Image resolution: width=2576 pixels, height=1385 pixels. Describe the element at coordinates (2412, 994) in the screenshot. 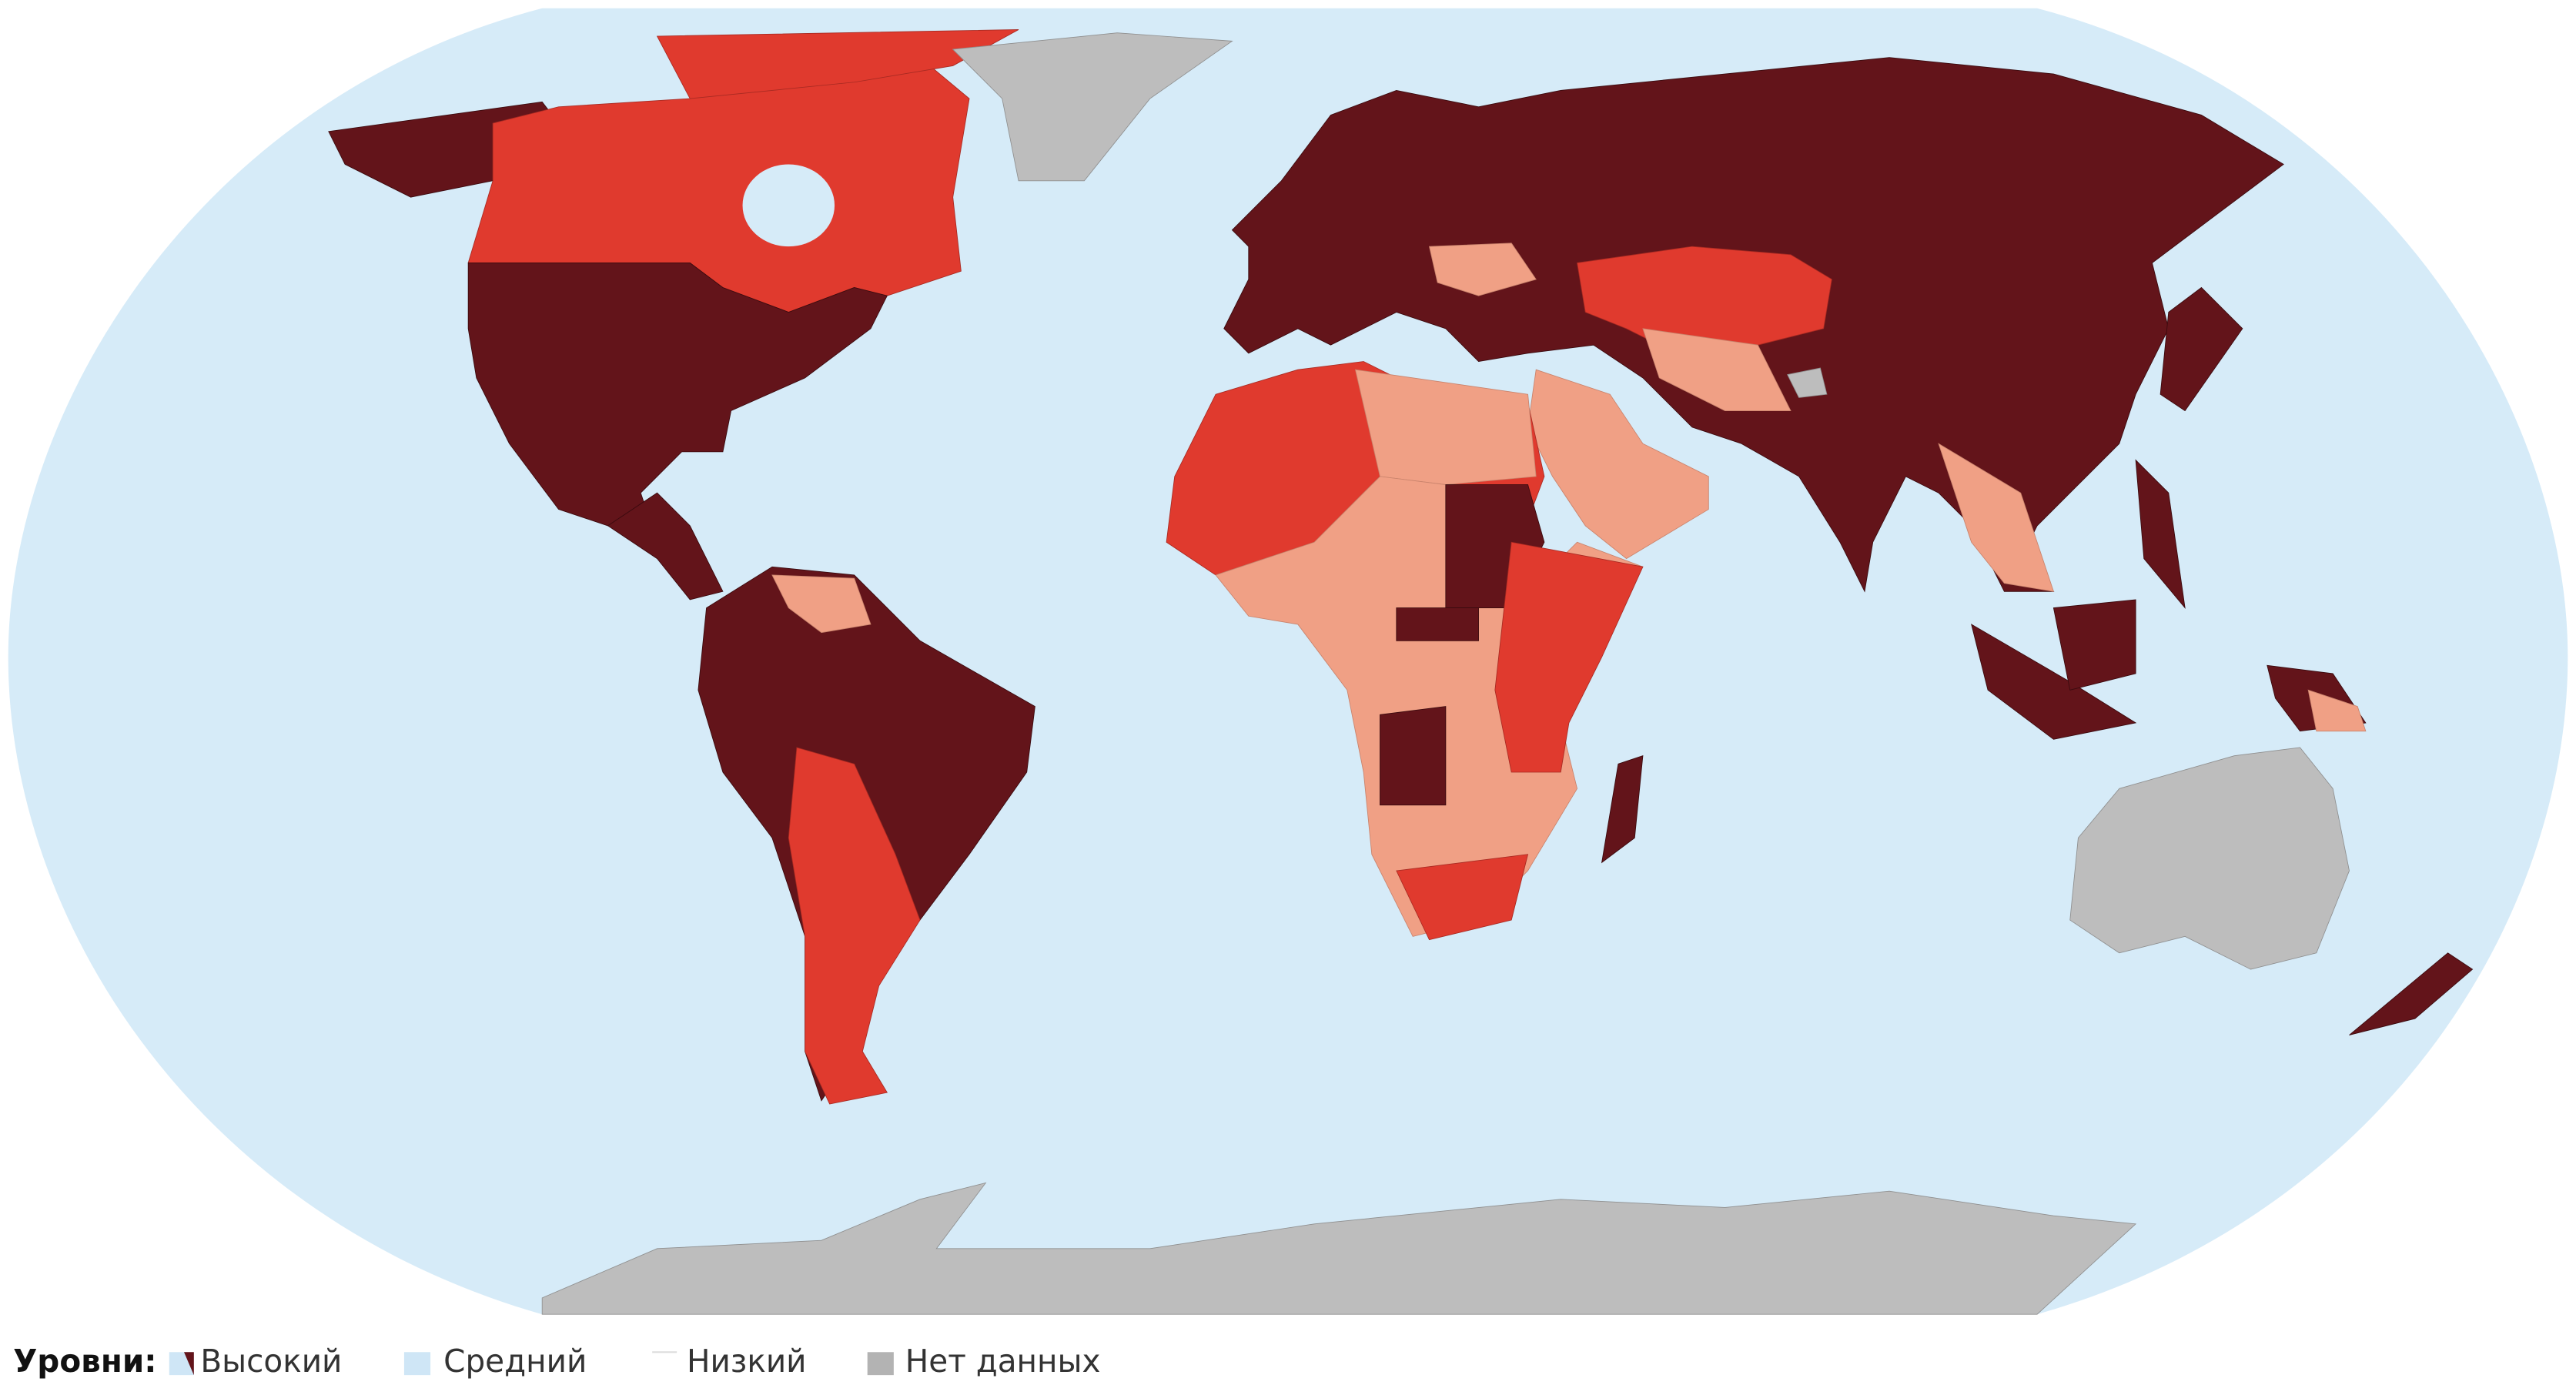

I see `new-zealand` at that location.